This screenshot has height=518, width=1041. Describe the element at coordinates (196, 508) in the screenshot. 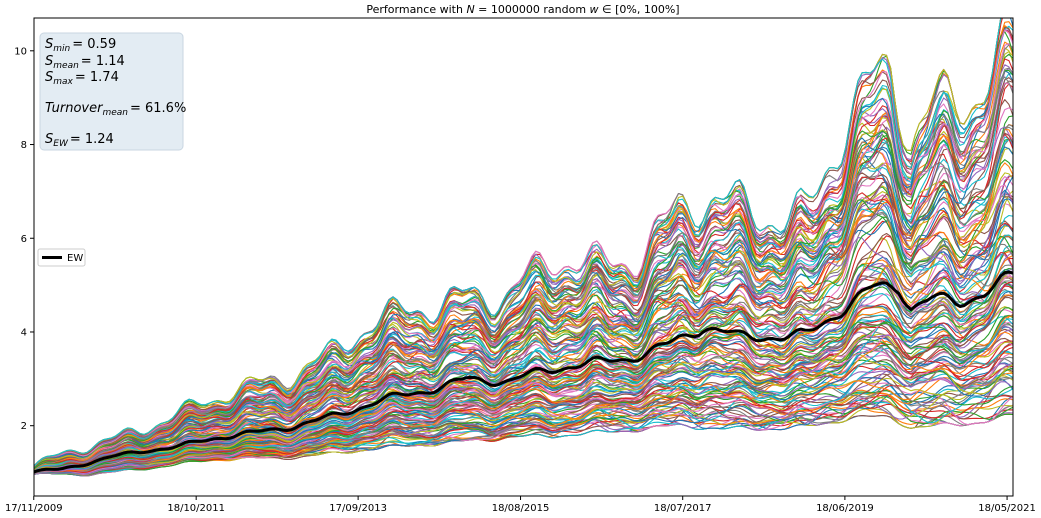

I see `x-tick-label: 18/10/2011` at that location.